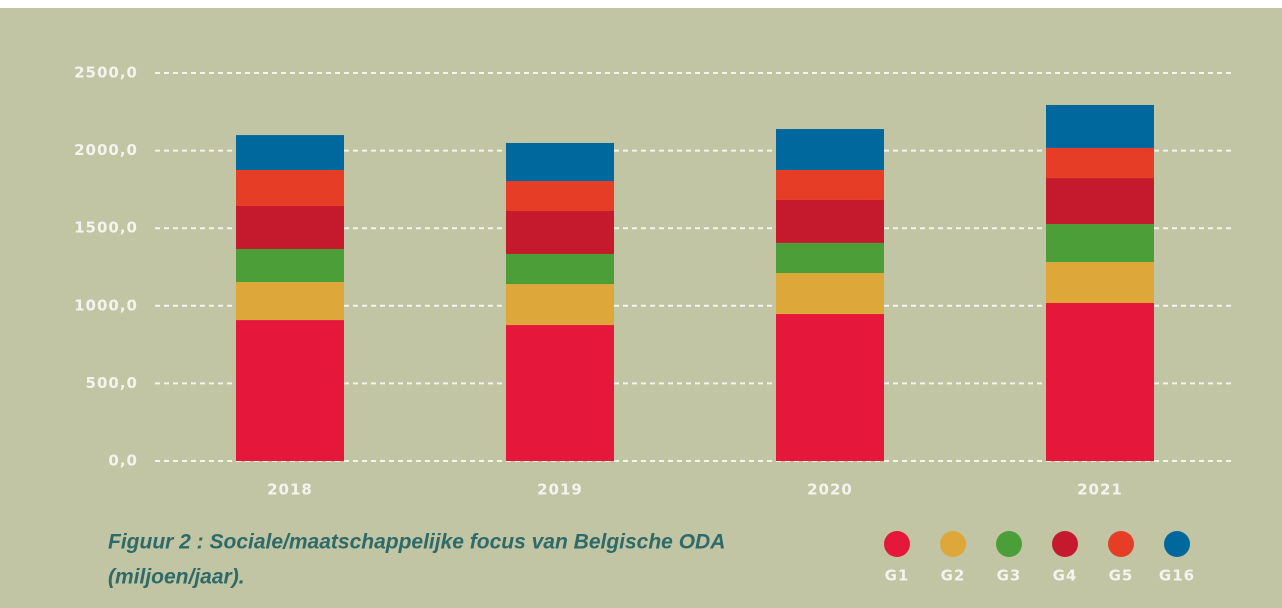 The image size is (1282, 608). I want to click on caption: (miljoen/jaar)., so click(176, 577).